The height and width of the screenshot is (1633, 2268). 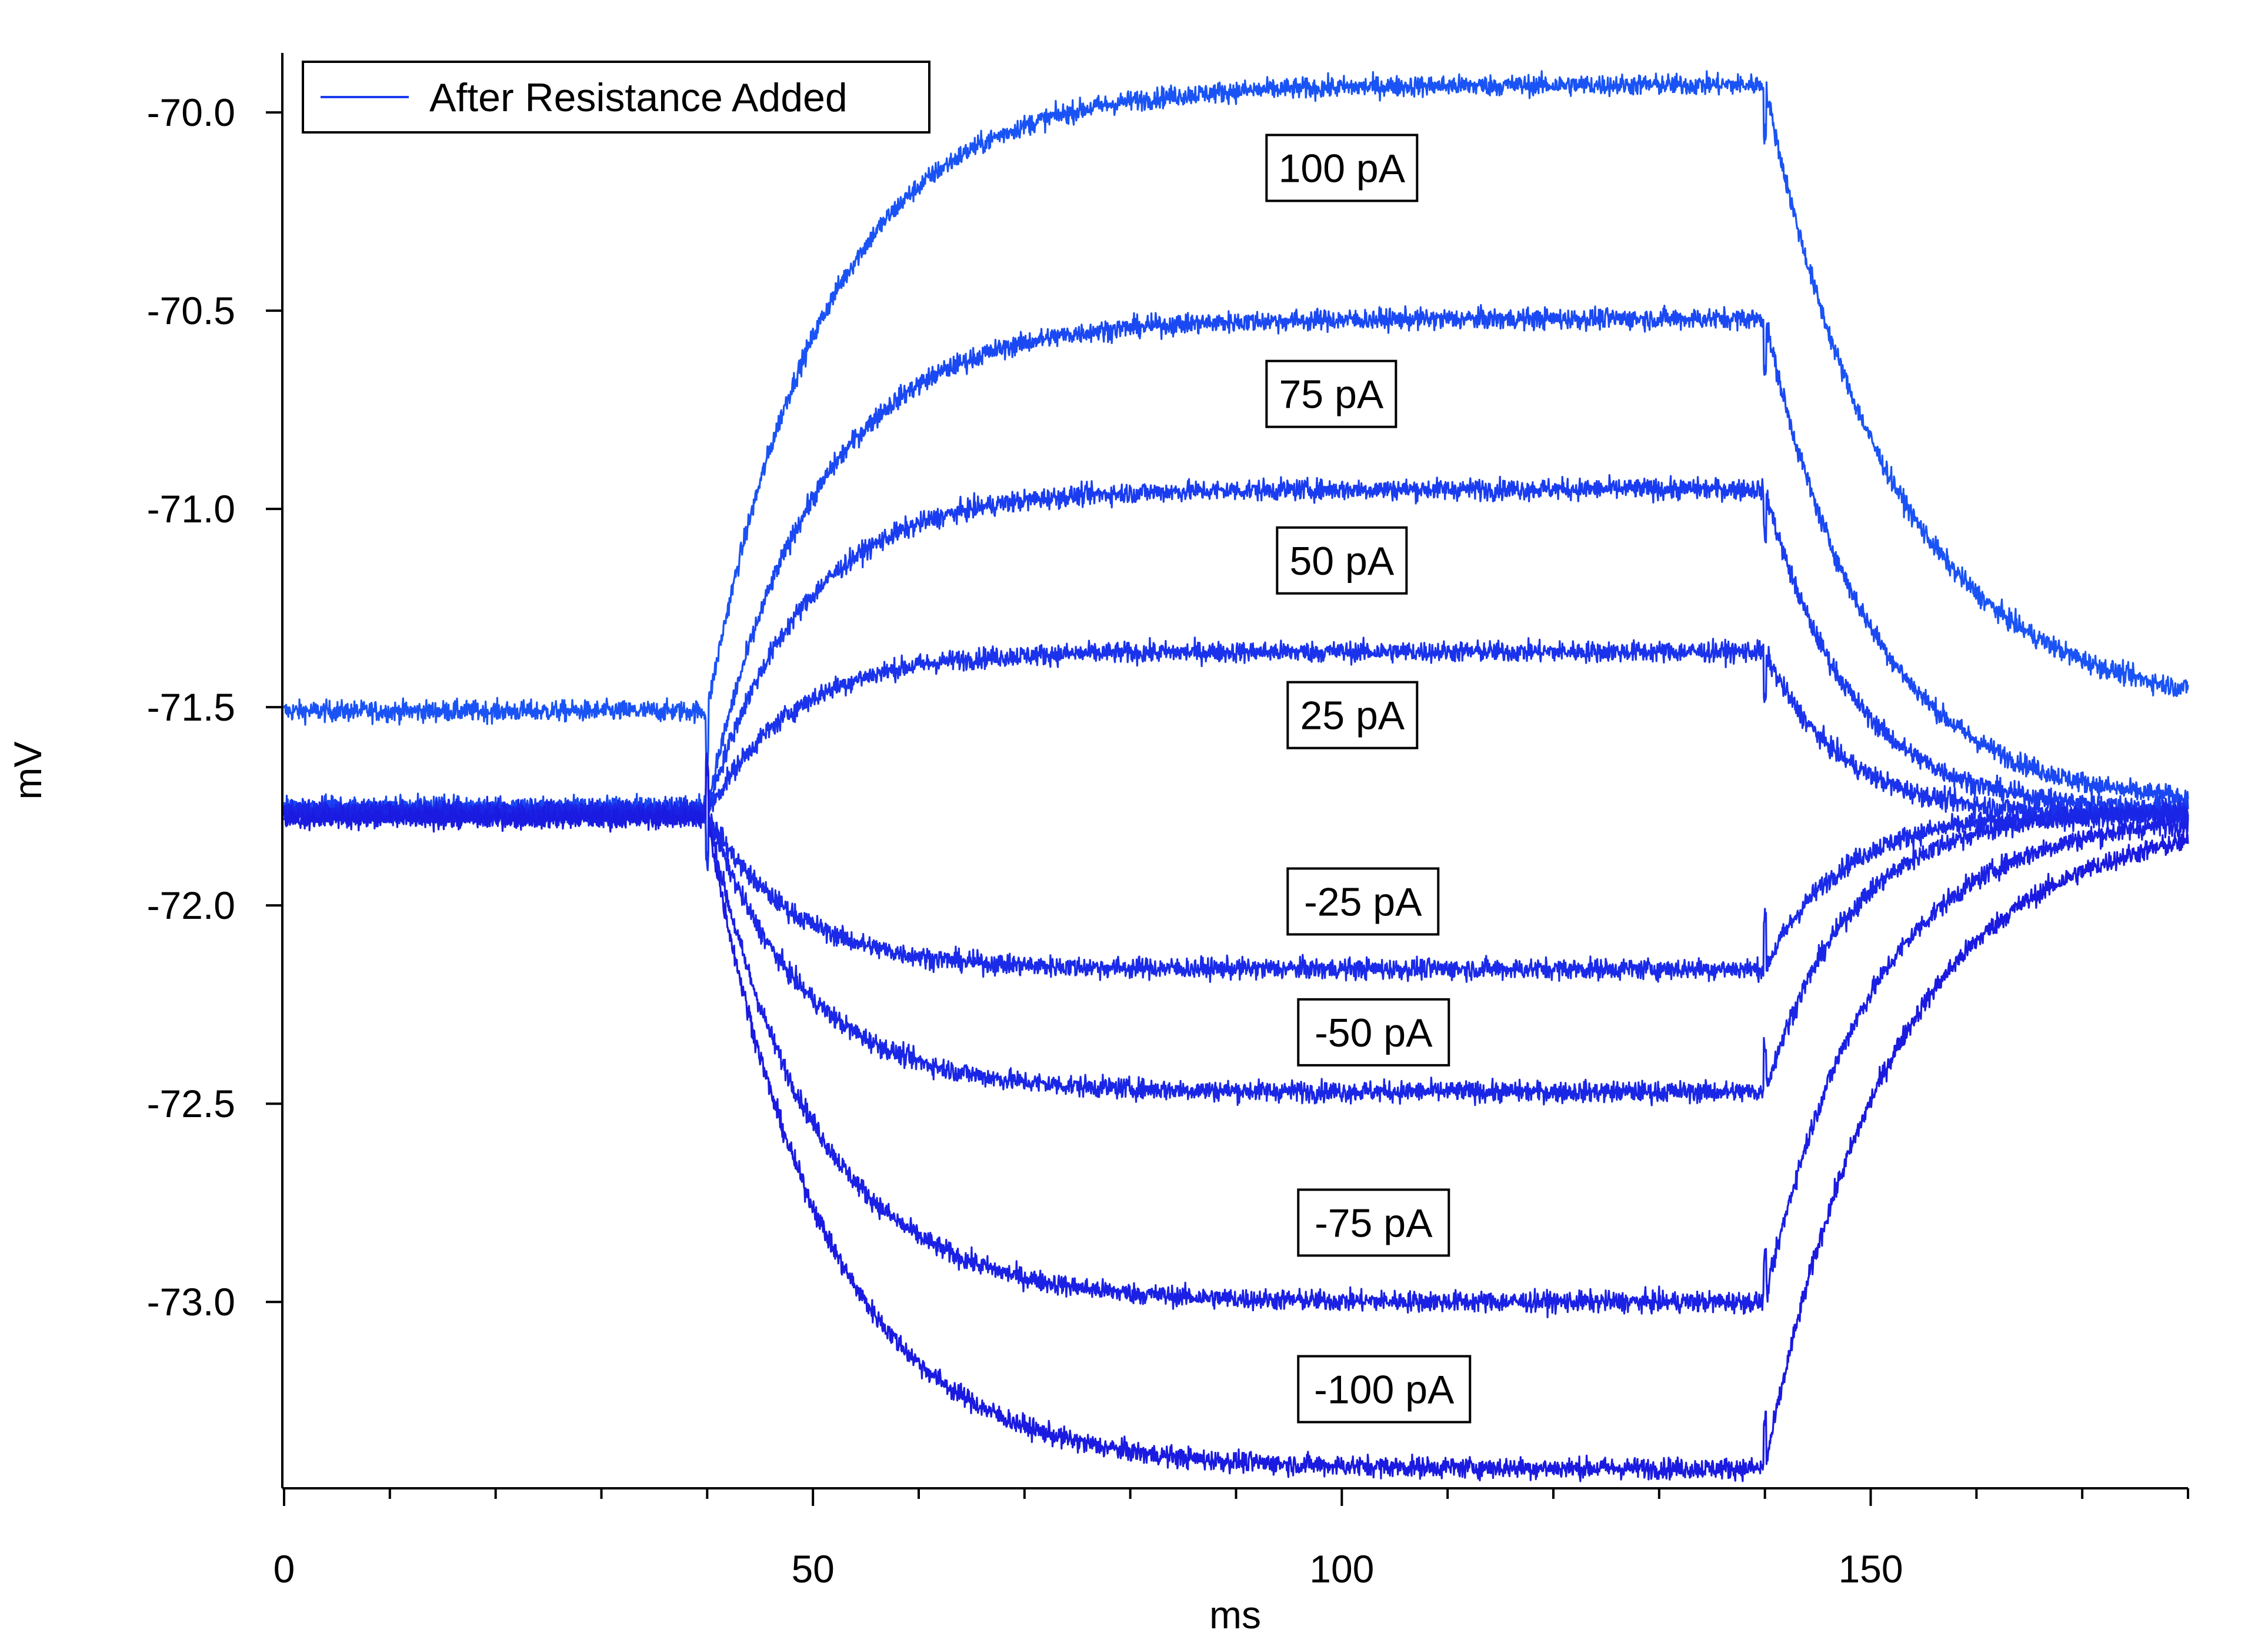 I want to click on trace-label: -75 pA, so click(x=1373, y=1222).